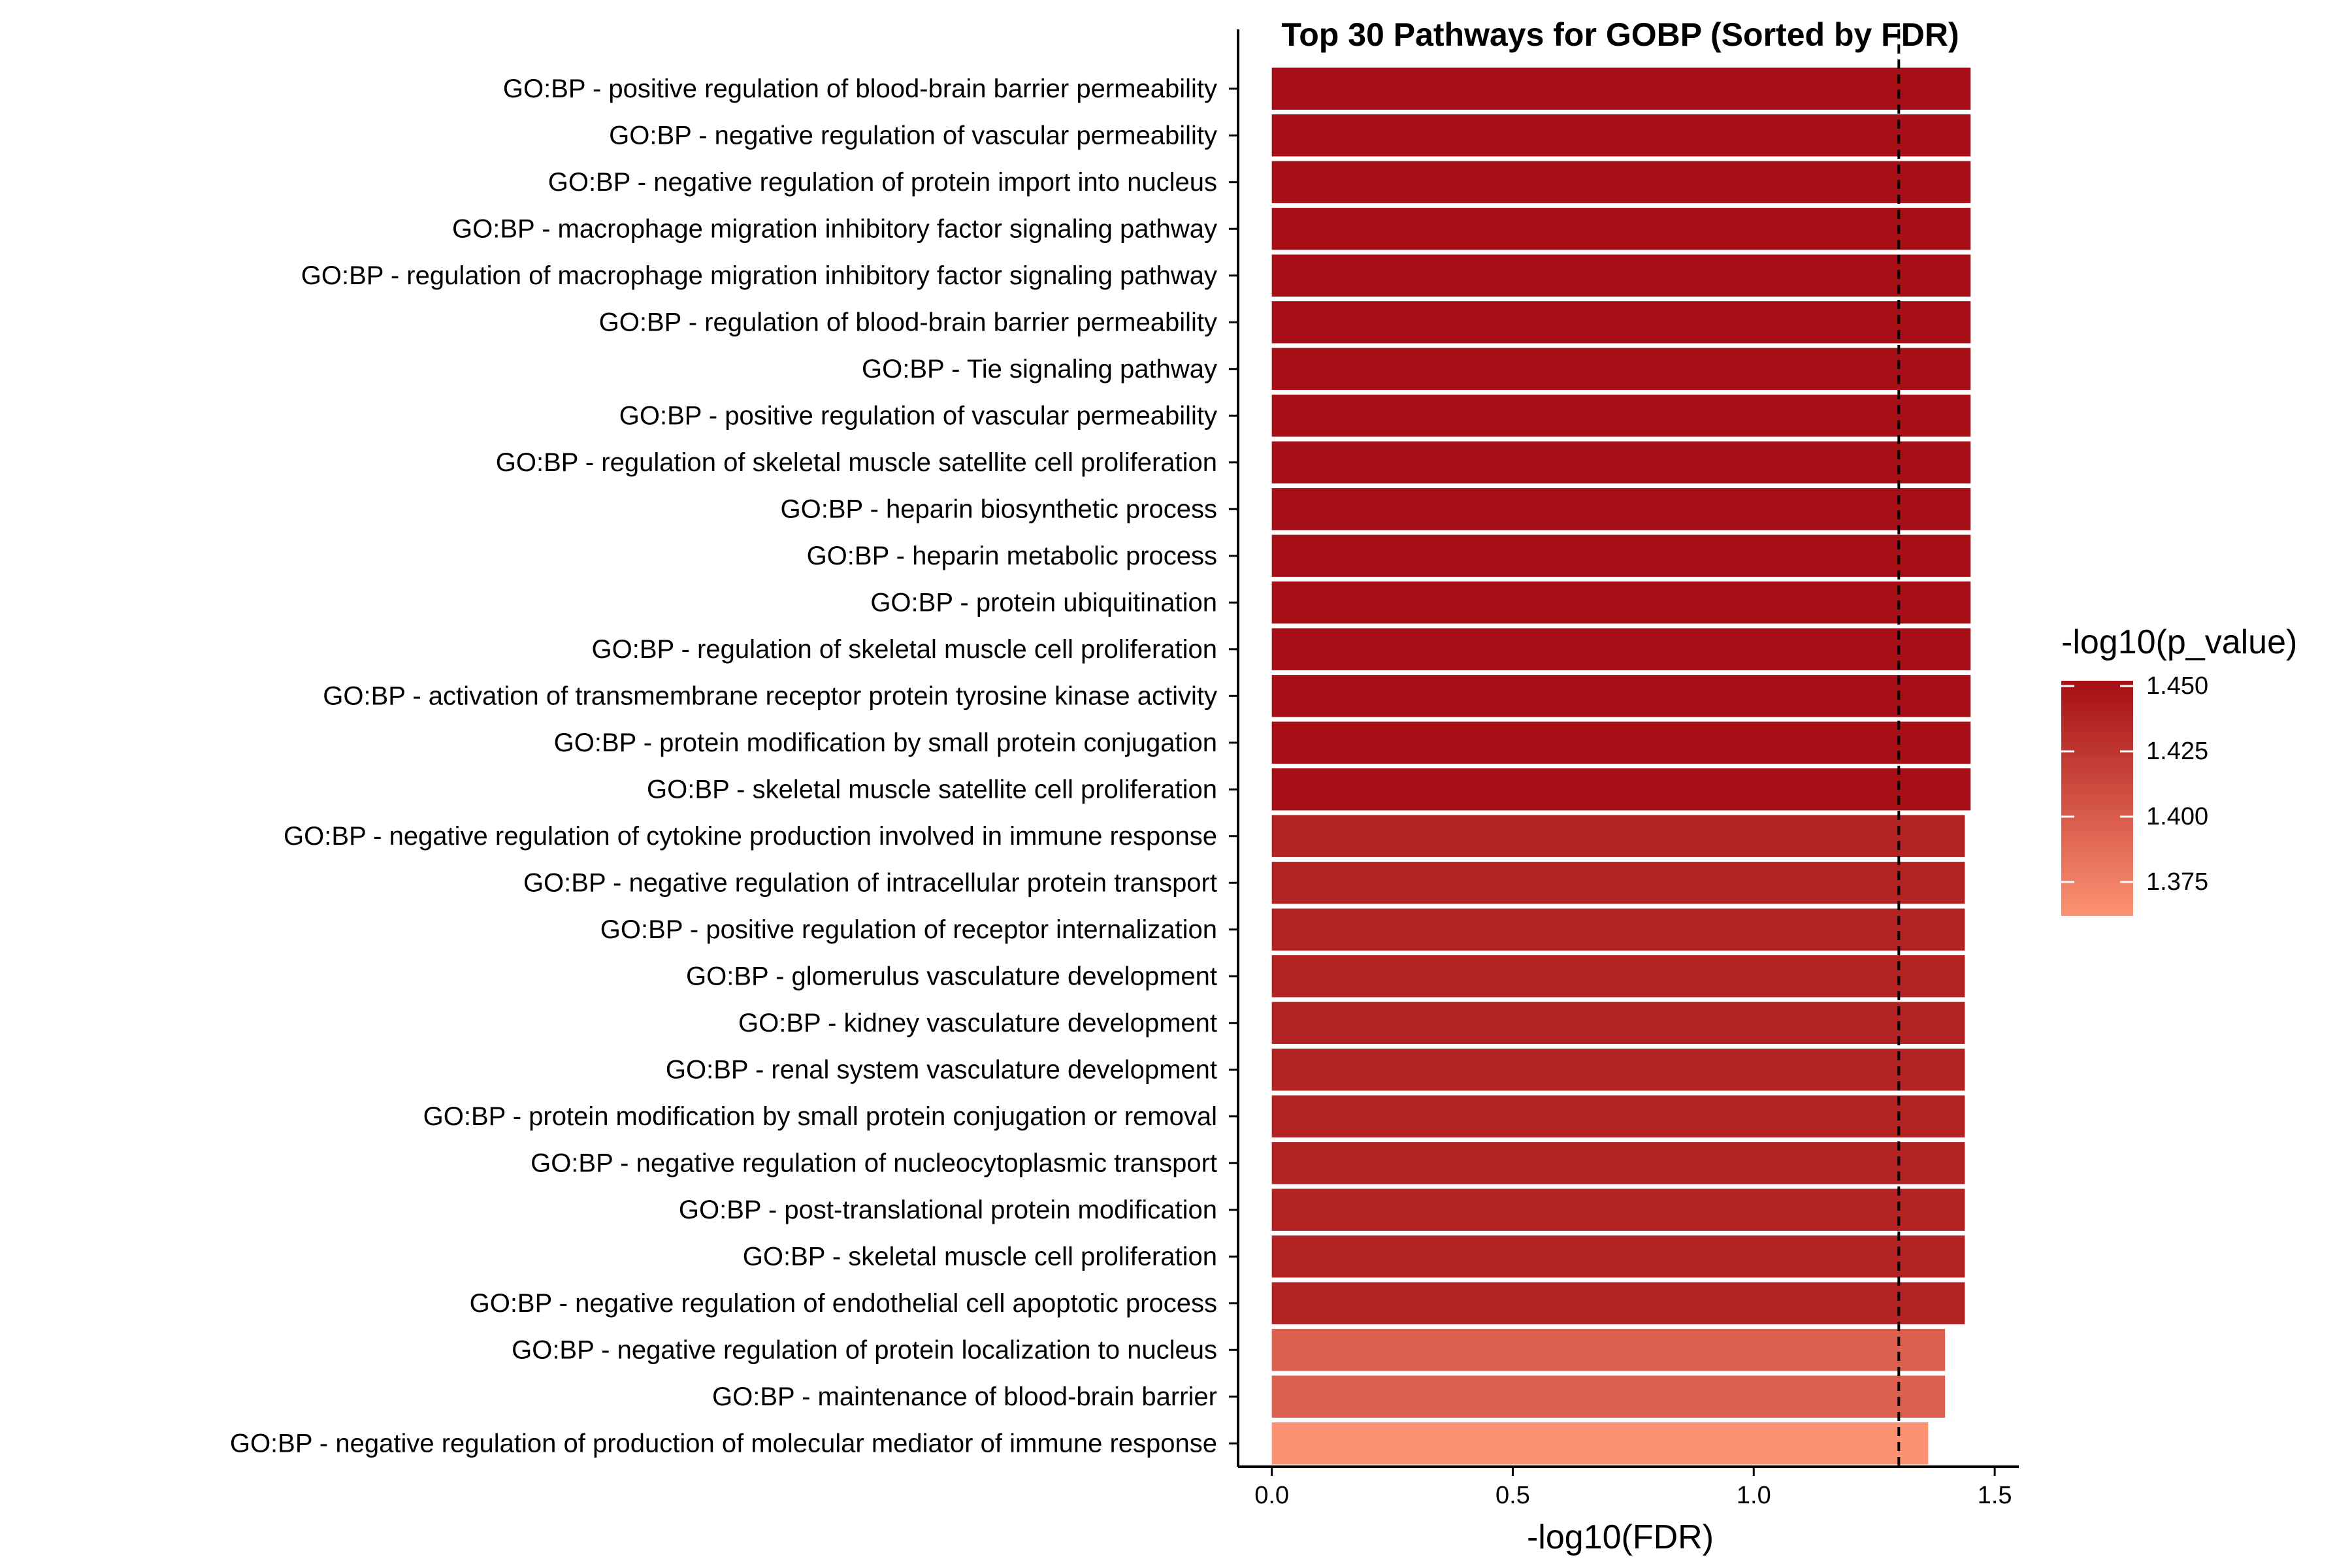  I want to click on y-tick-label: GO:BP - kidney vasculature development, so click(977, 1023).